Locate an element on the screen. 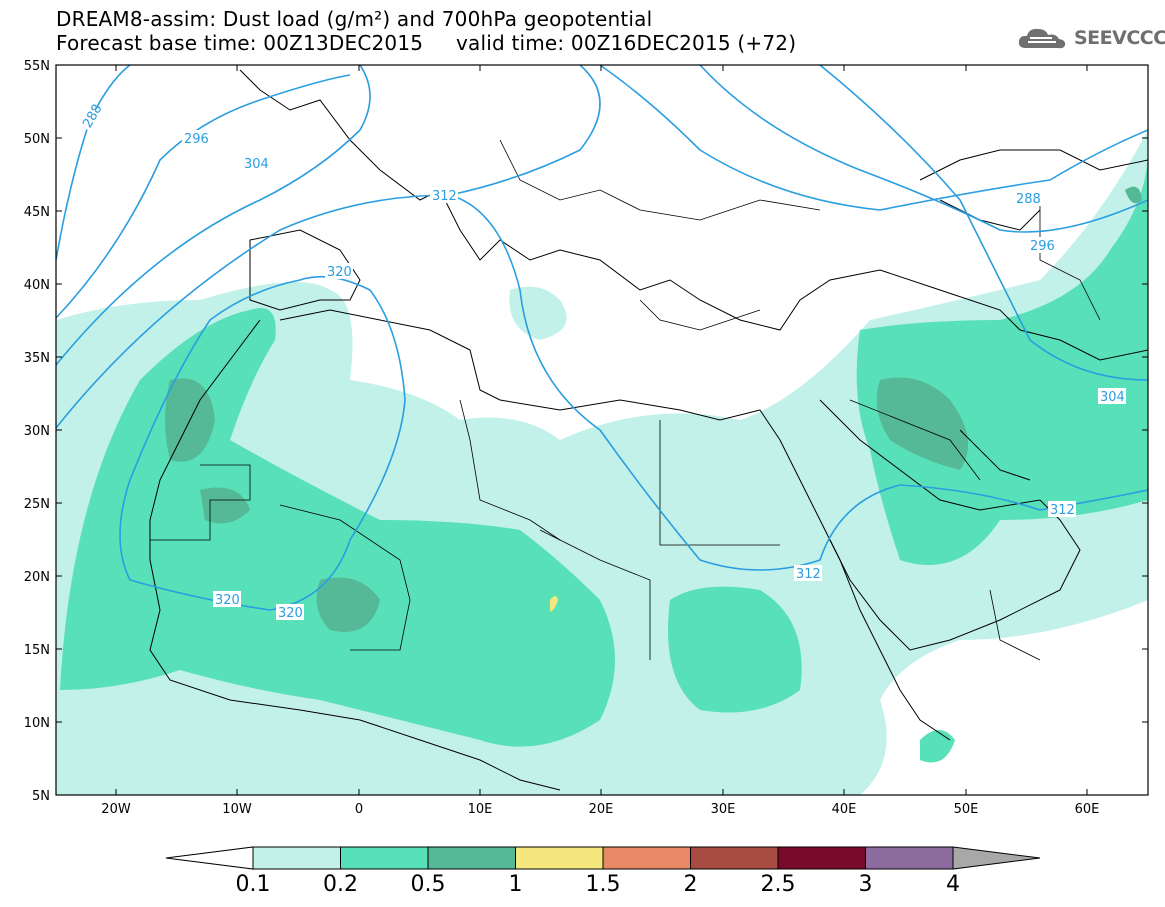 This screenshot has width=1165, height=907. colorbar-high-arrow is located at coordinates (996, 858).